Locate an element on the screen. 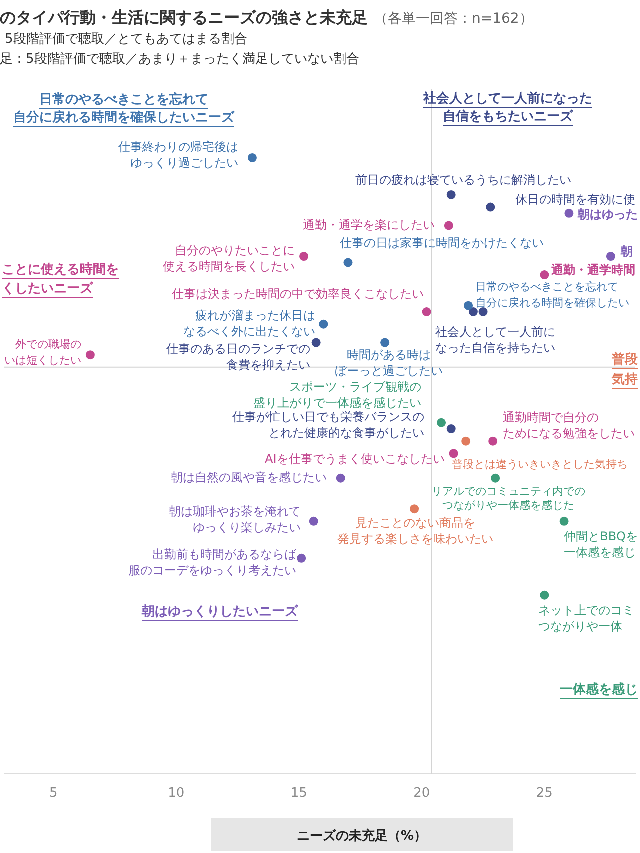 The width and height of the screenshot is (640, 853). text: 一体感を感じ is located at coordinates (599, 689).